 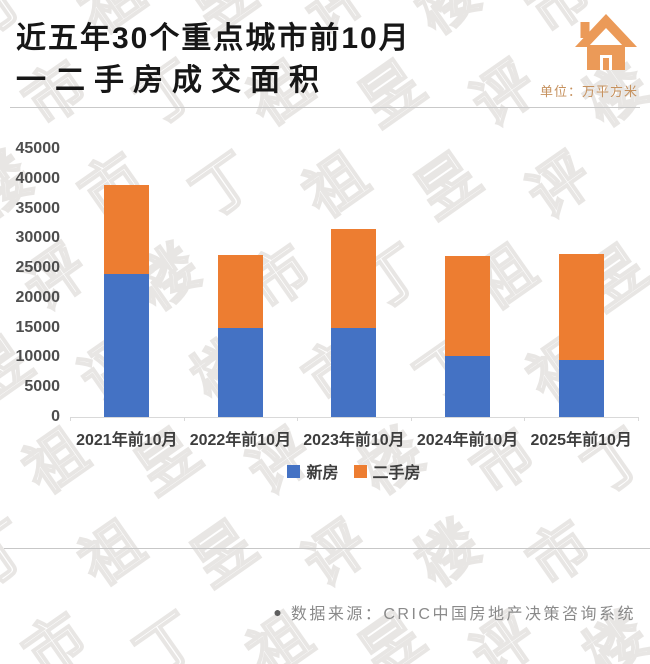 I want to click on y-tick-label: 15000, so click(x=38, y=327).